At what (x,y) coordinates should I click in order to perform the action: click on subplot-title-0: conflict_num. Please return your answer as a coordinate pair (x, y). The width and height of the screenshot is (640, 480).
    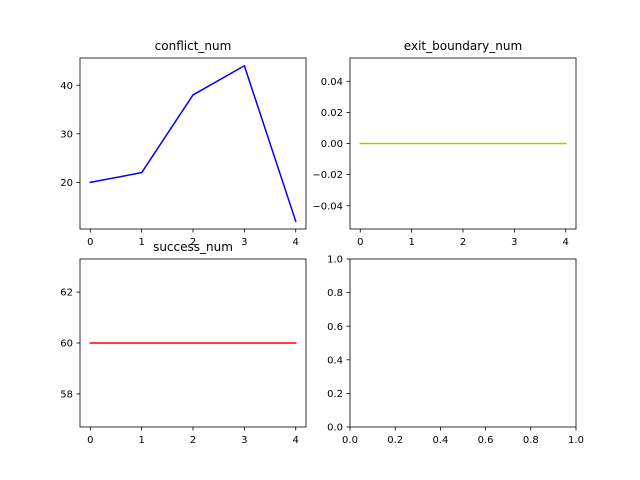
    Looking at the image, I should click on (193, 46).